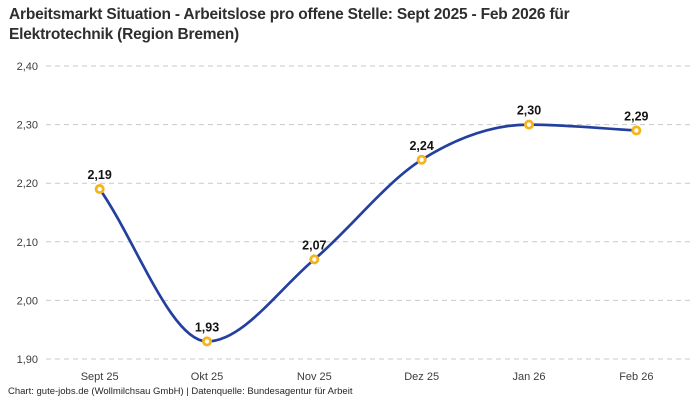 The width and height of the screenshot is (700, 400). I want to click on x-axis-tick-label: Dez 25, so click(421, 377).